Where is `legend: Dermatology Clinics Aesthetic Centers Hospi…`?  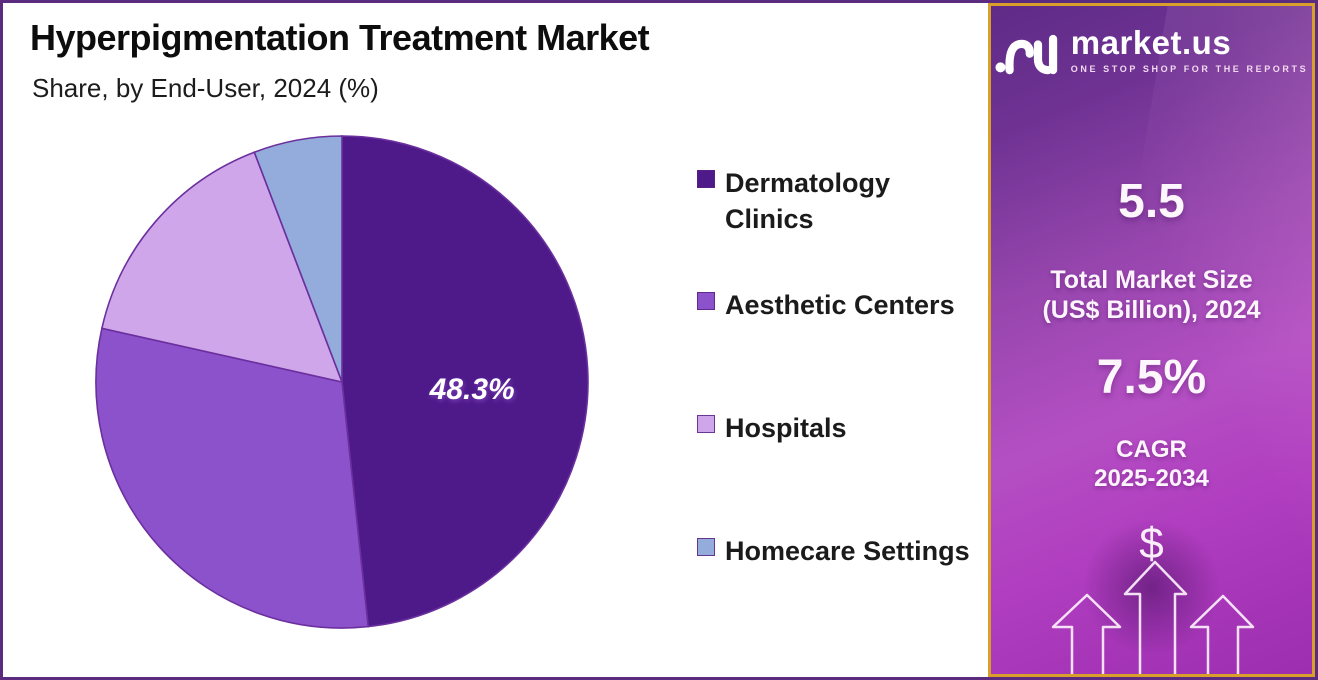 legend: Dermatology Clinics Aesthetic Centers Hospi… is located at coordinates (842, 385).